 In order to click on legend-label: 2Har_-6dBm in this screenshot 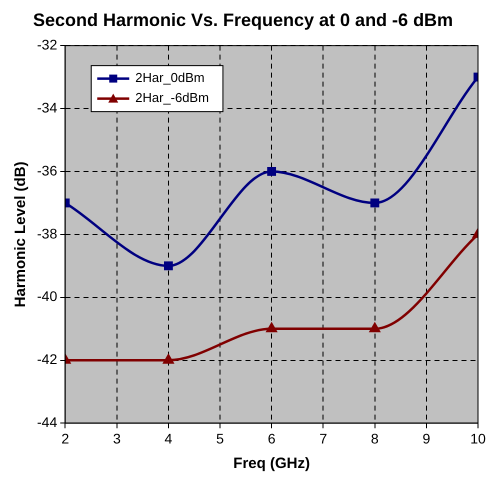, I will do `click(172, 98)`.